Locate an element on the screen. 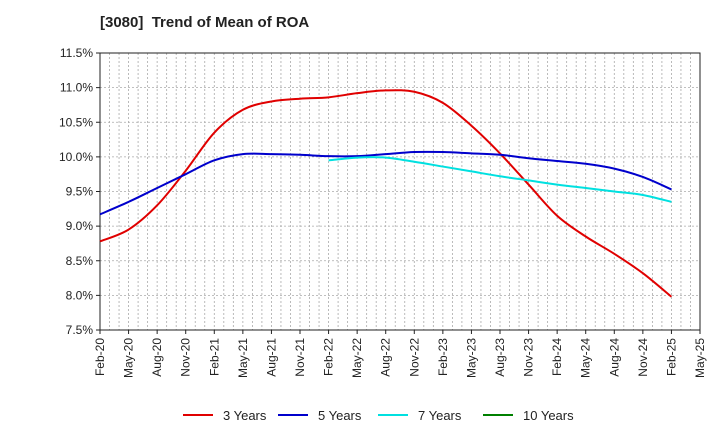 This screenshot has width=720, height=440. x-tick-label: Feb-23 is located at coordinates (443, 357).